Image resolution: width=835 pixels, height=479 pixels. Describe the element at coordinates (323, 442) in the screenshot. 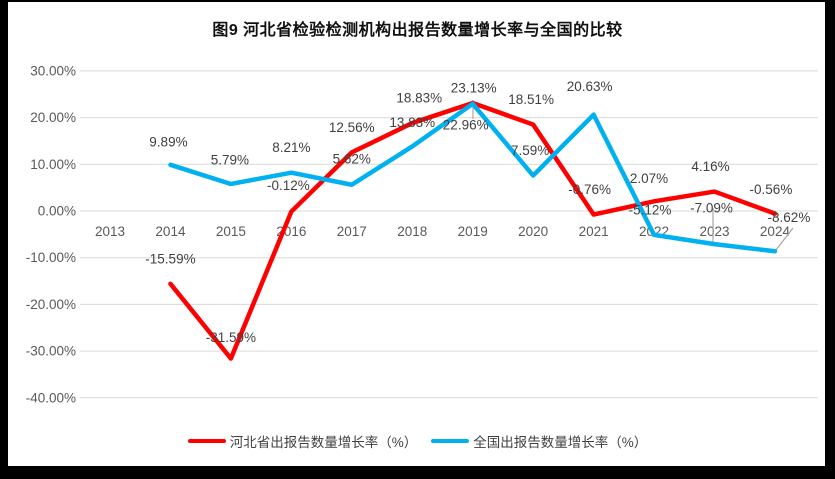

I see `legend-label: 河北省出报告数量增长率（%）` at that location.